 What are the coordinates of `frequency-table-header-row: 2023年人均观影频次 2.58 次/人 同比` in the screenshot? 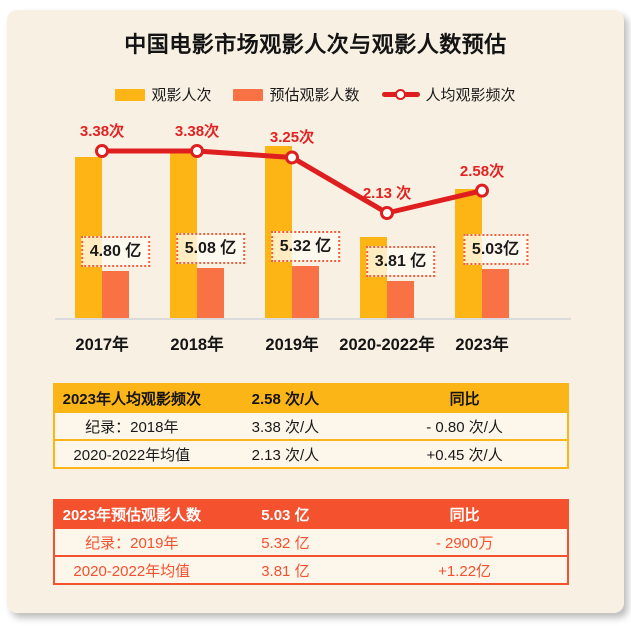 It's located at (311, 398).